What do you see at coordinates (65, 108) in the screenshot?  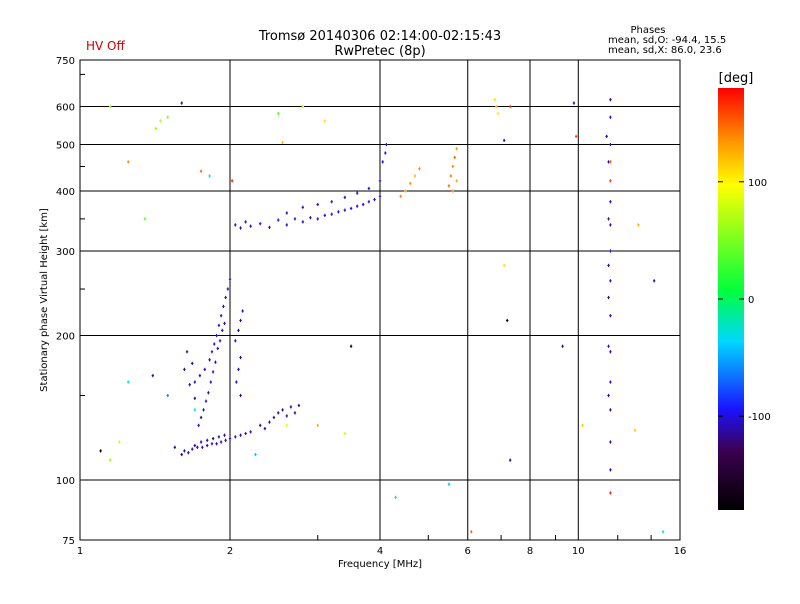 I see `y-tick-label: 600` at bounding box center [65, 108].